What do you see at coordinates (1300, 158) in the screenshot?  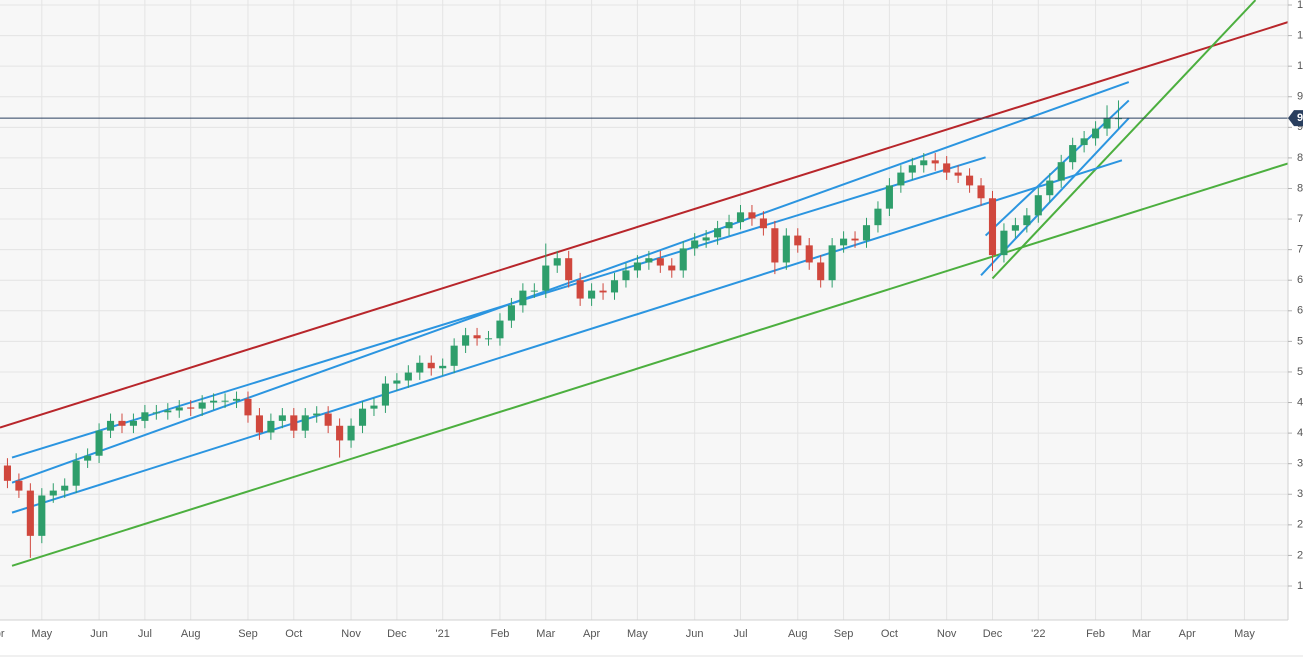 I see `y-tick-label: 8` at bounding box center [1300, 158].